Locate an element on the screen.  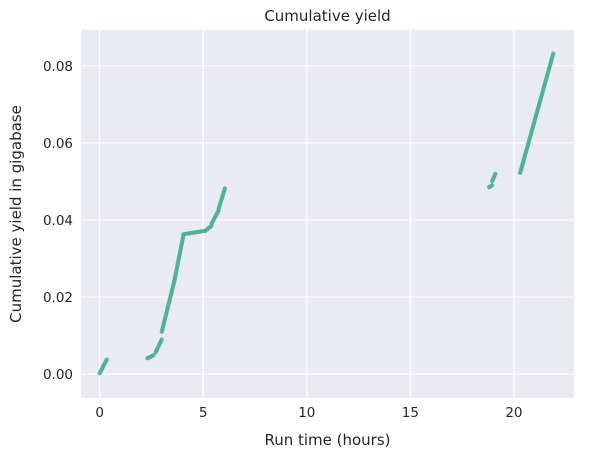
y-tick-label: 0.04 is located at coordinates (58, 221).